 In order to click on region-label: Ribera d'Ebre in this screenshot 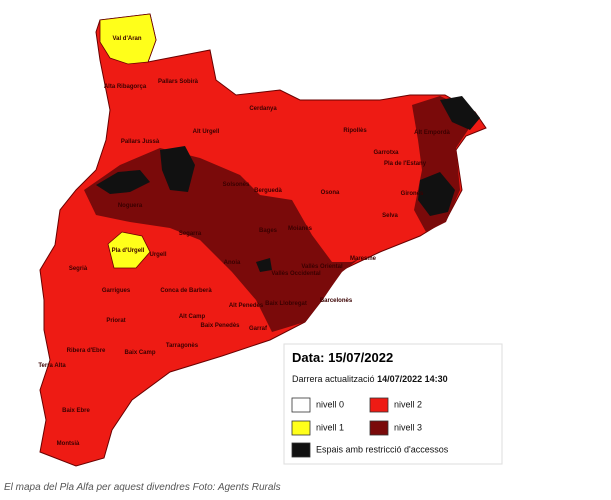, I will do `click(86, 351)`.